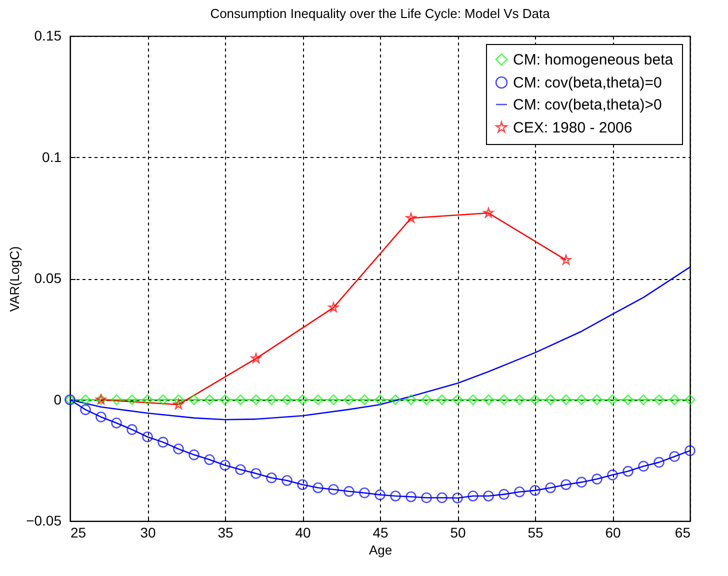  I want to click on y-axis-title: VAR(LogC), so click(14, 279).